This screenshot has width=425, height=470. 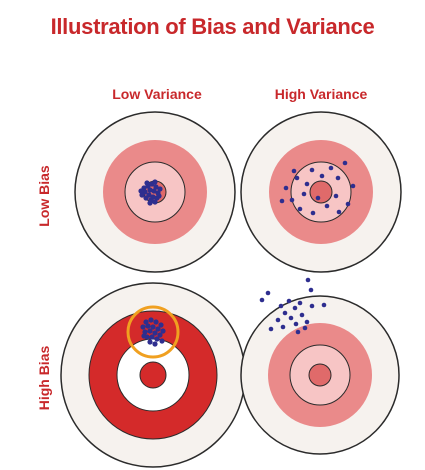 I want to click on highlight-circle, so click(x=153, y=332).